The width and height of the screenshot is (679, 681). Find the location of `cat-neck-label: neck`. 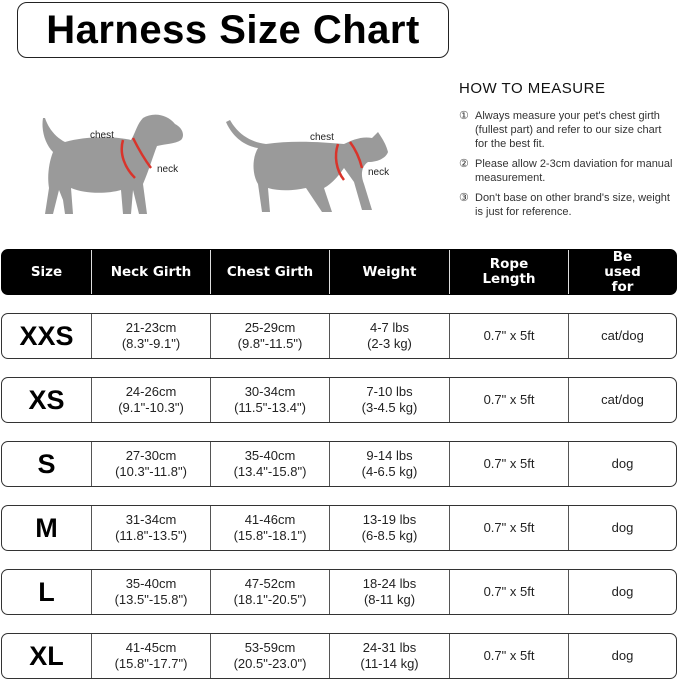

cat-neck-label: neck is located at coordinates (379, 172).